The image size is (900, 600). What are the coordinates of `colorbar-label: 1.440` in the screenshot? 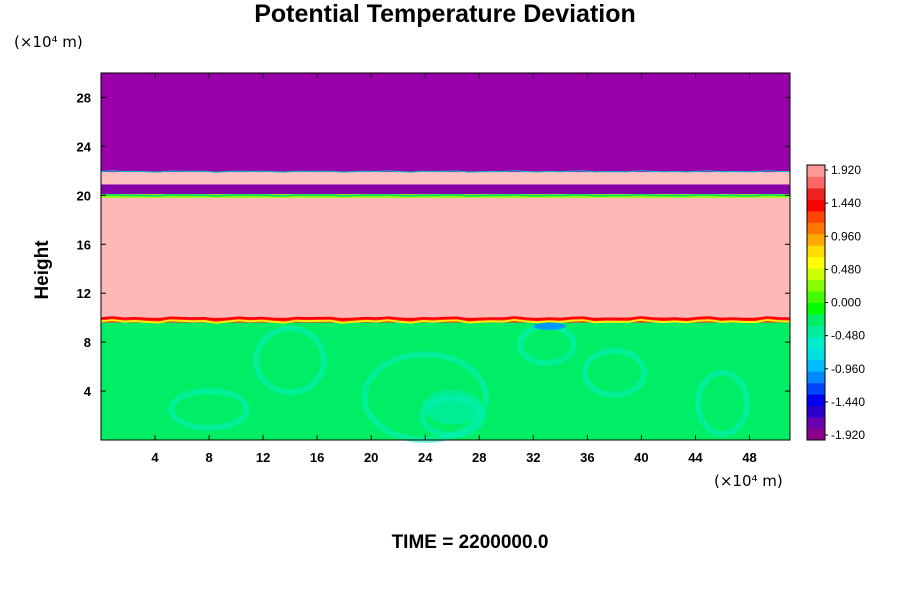 It's located at (846, 203).